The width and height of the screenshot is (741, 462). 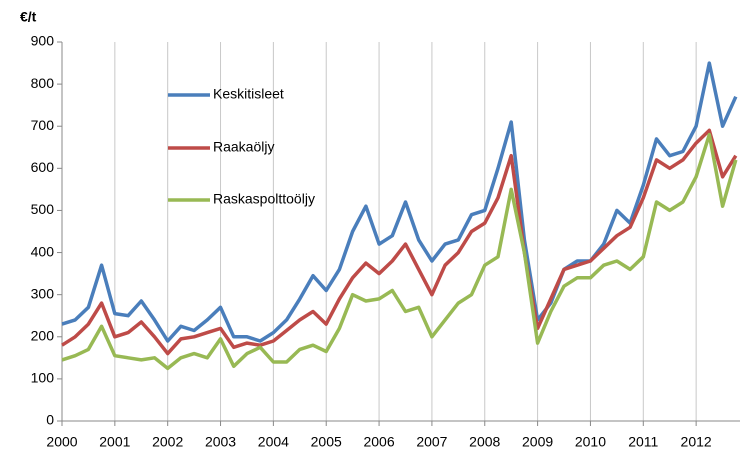 What do you see at coordinates (326, 442) in the screenshot?
I see `x-tick-label: 2005` at bounding box center [326, 442].